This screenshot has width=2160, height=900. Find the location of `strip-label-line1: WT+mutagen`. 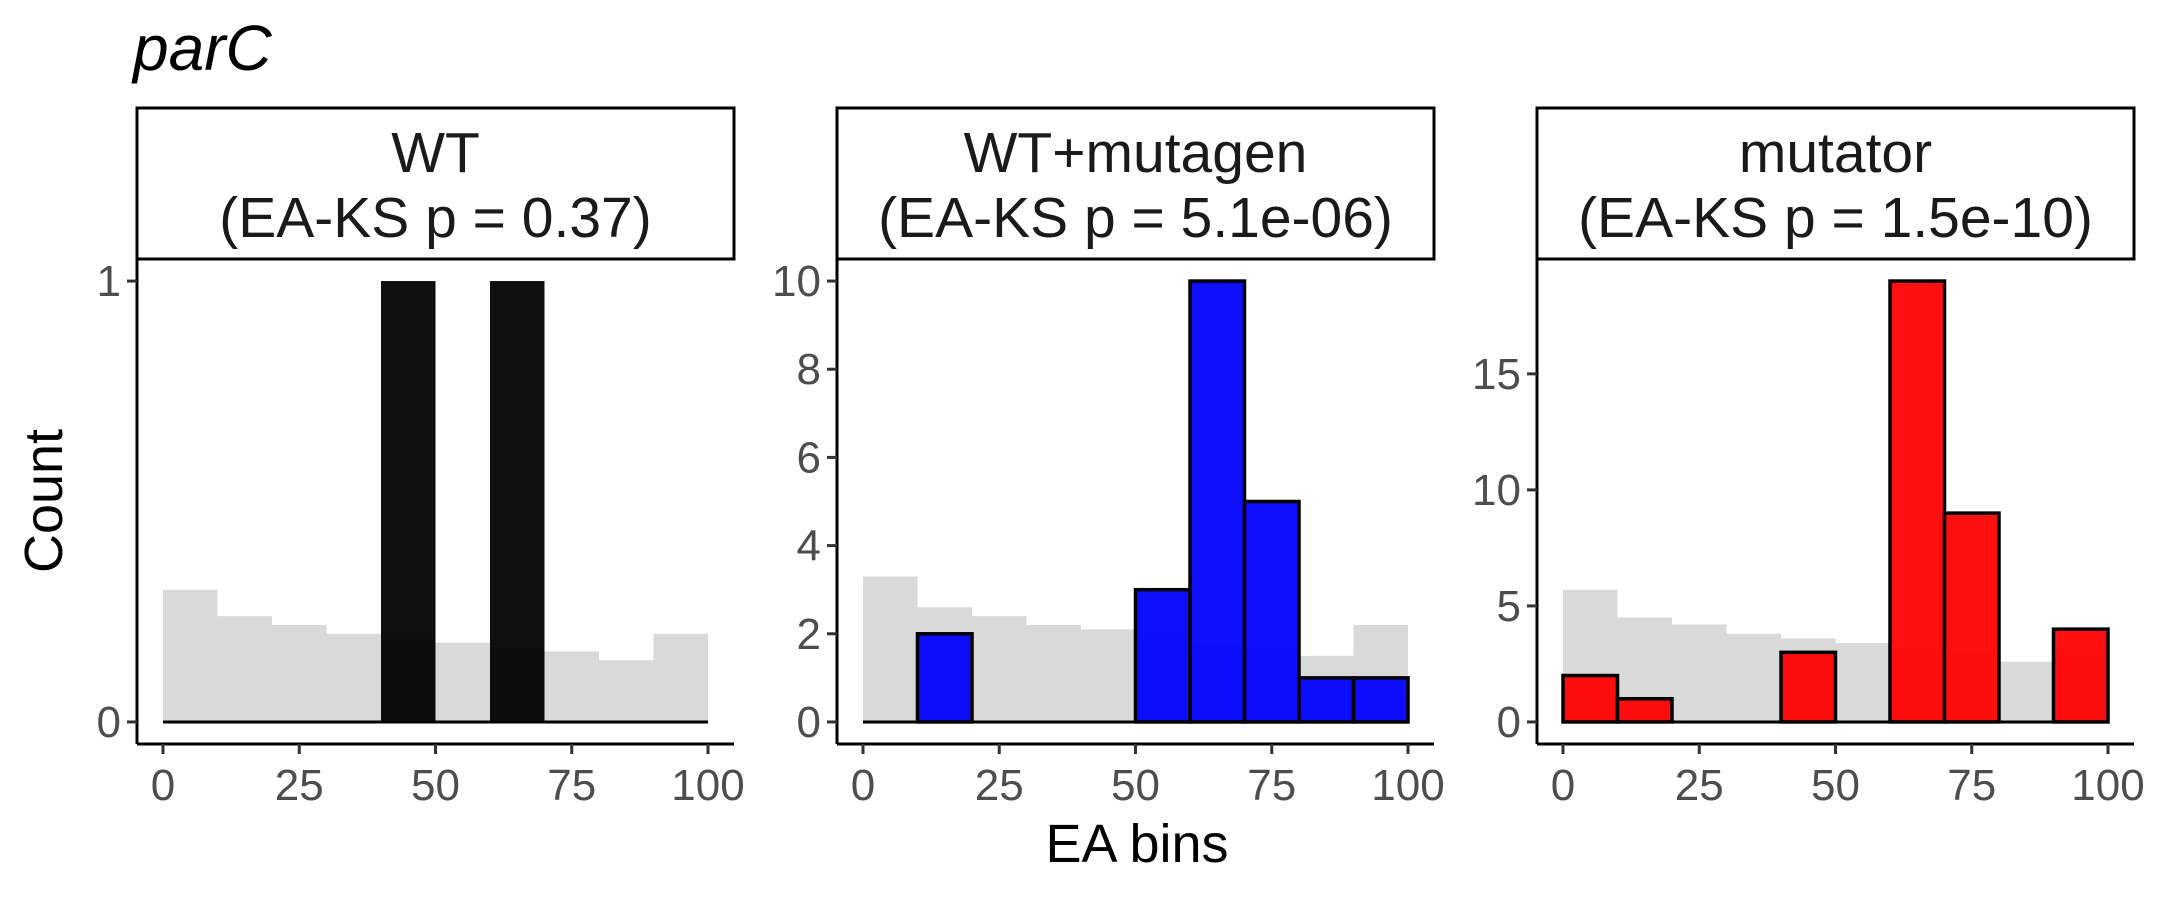

strip-label-line1: WT+mutagen is located at coordinates (1136, 153).